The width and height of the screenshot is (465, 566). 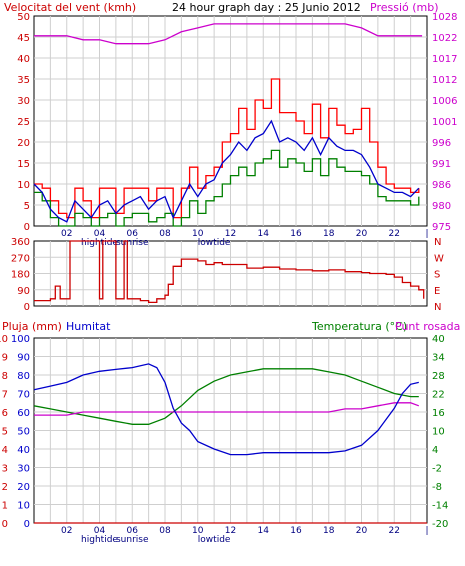 I want to click on humidity-tick-label: 80, so click(x=23, y=376).